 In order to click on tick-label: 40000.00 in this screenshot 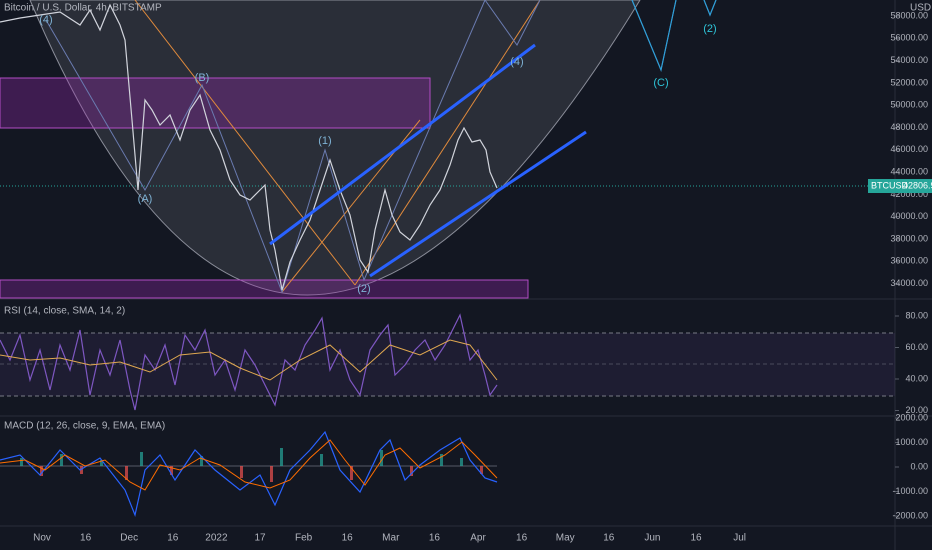, I will do `click(909, 216)`.